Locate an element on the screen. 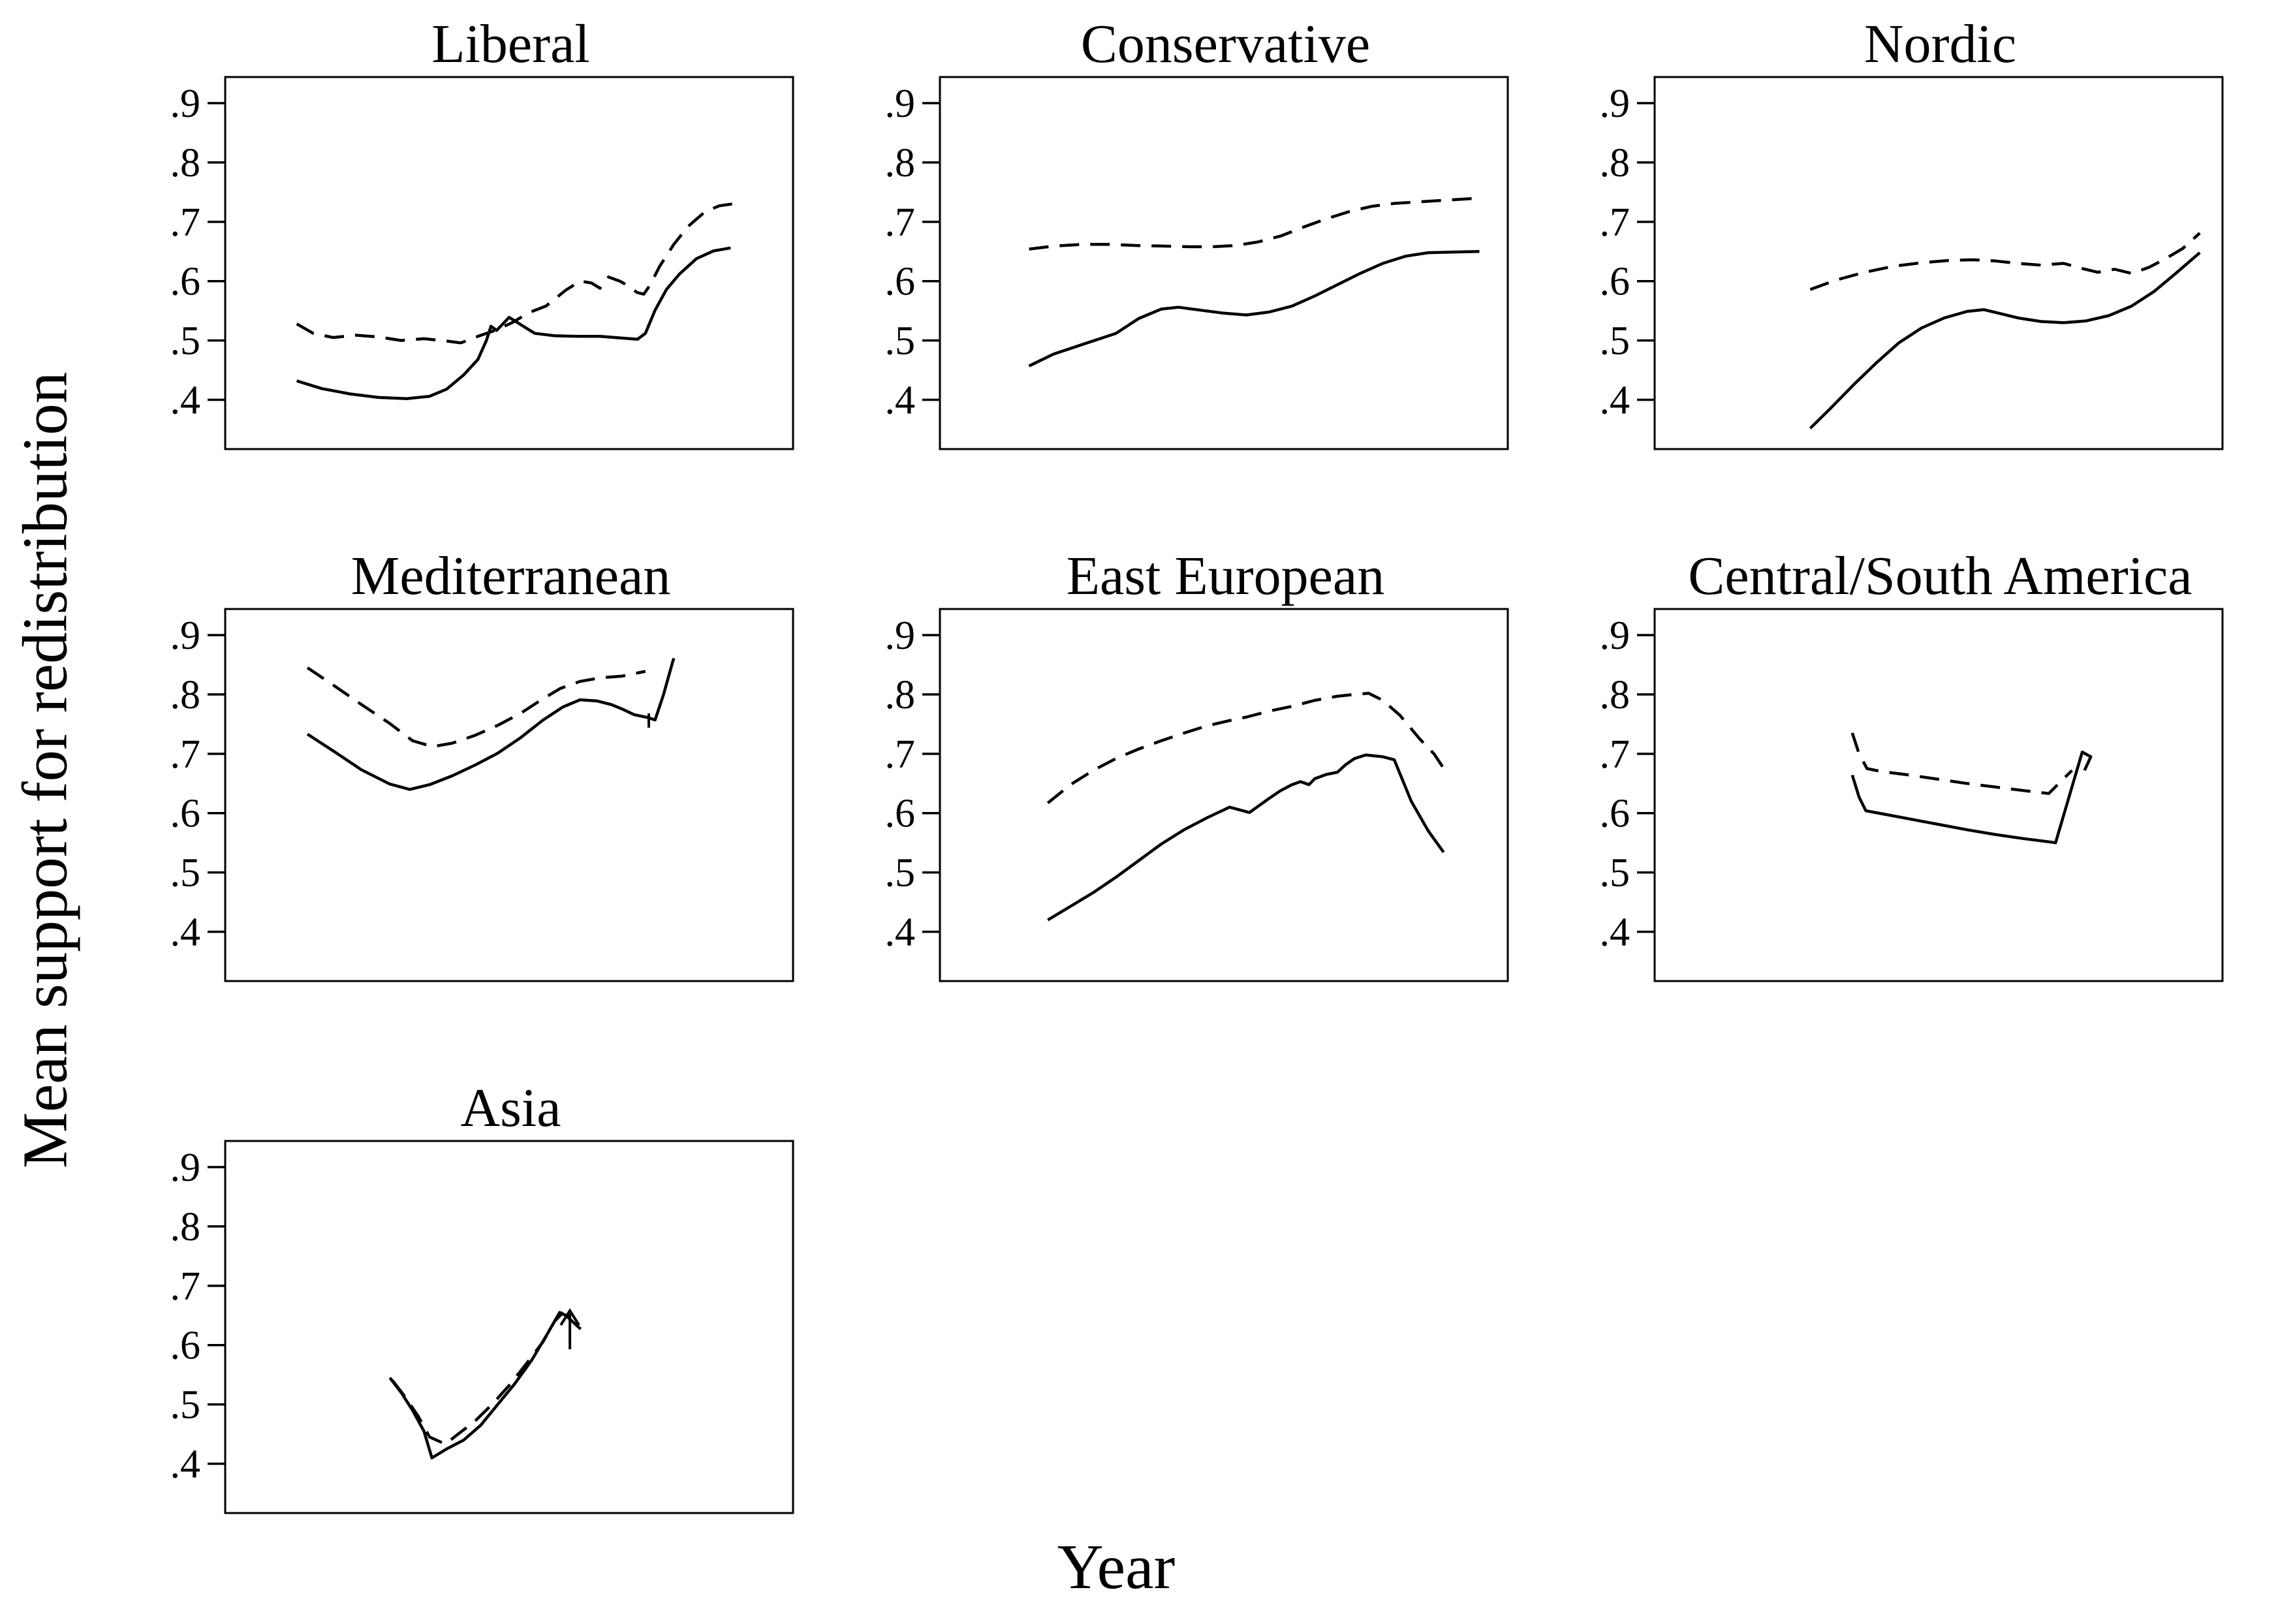  panel-conservative: Conservative .9 .8 .7 .6 .5 .4 is located at coordinates (1165, 260).